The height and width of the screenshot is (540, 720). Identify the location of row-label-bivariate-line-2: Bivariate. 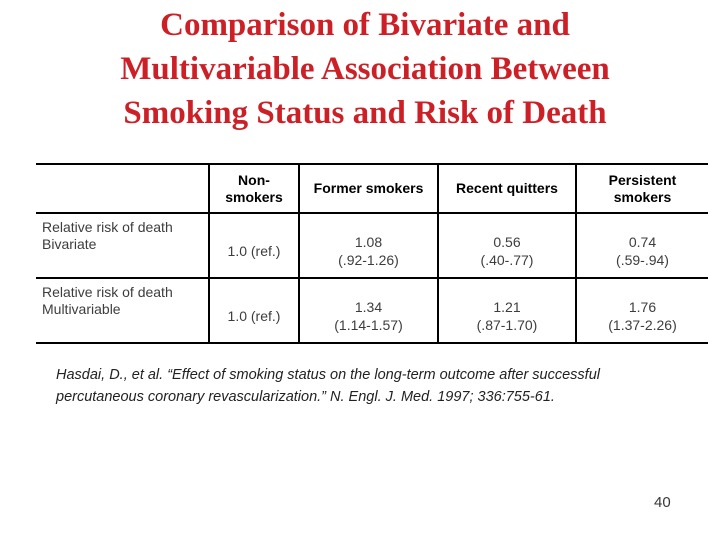
(69, 244).